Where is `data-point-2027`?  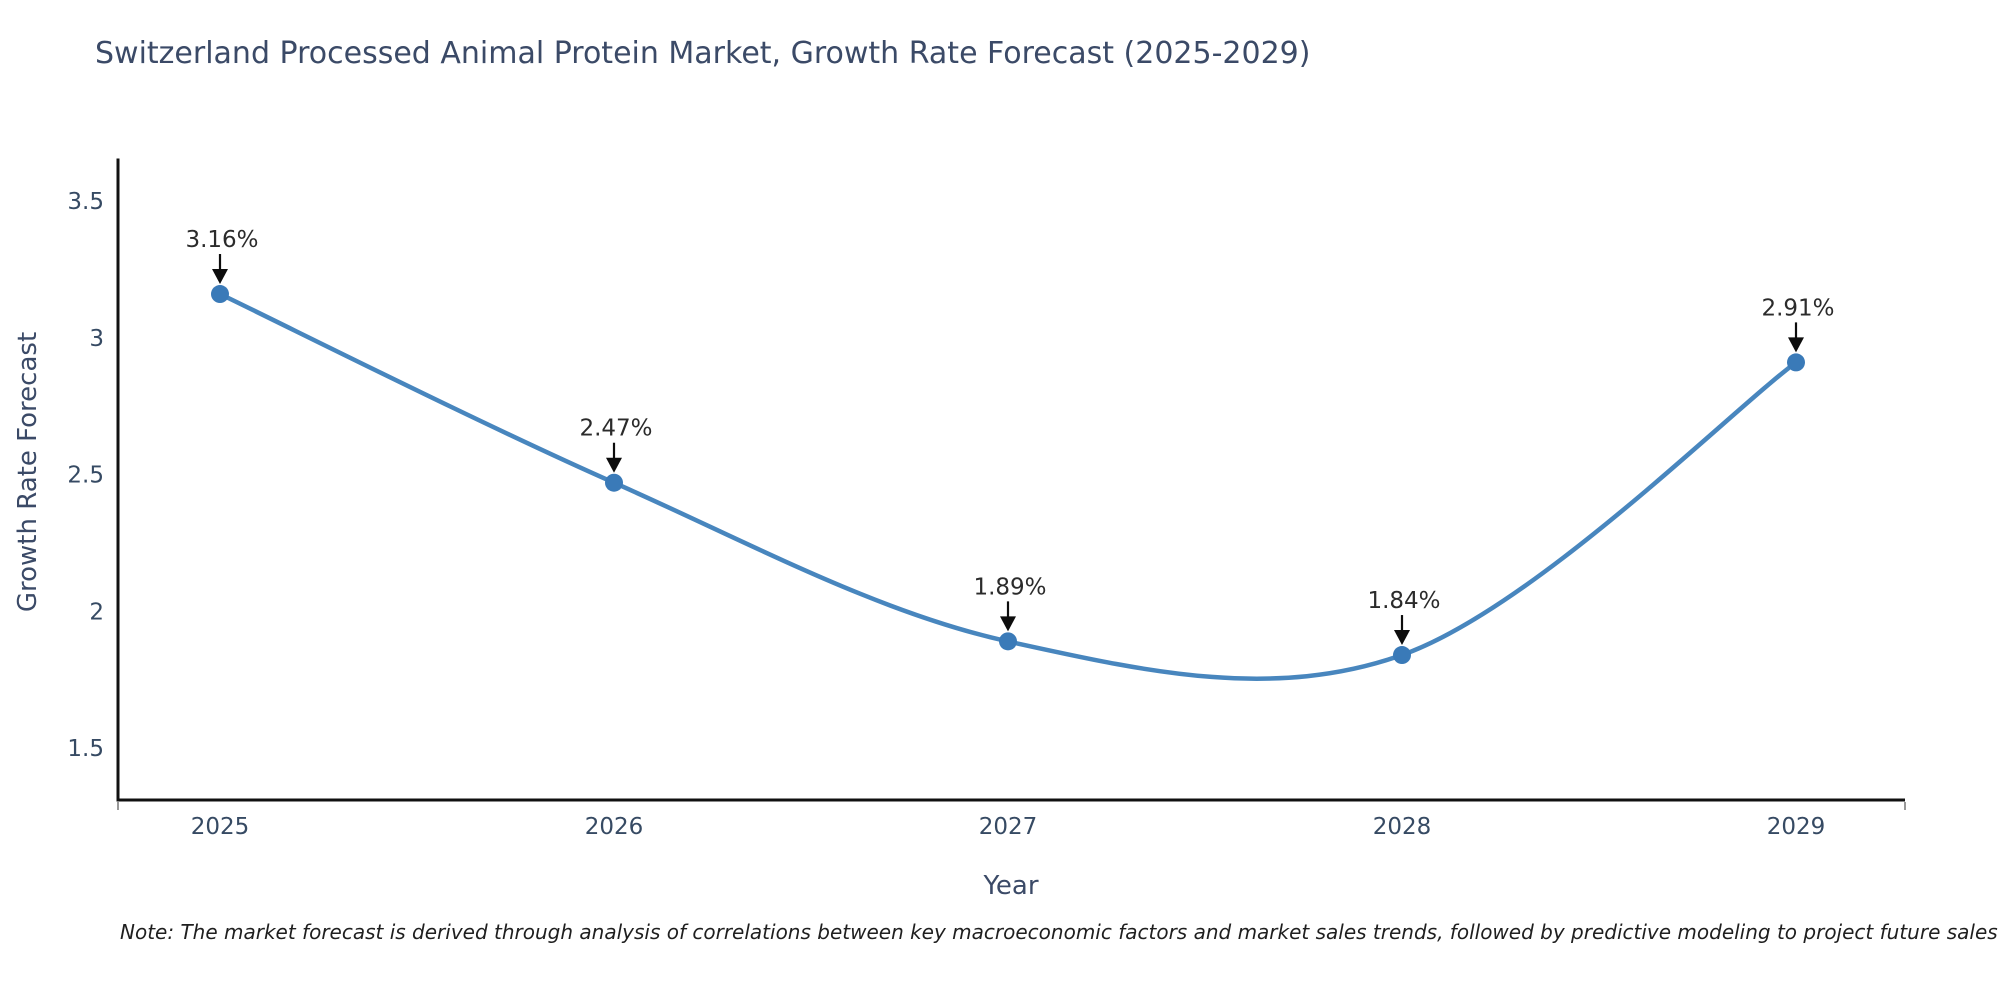
data-point-2027 is located at coordinates (1008, 641).